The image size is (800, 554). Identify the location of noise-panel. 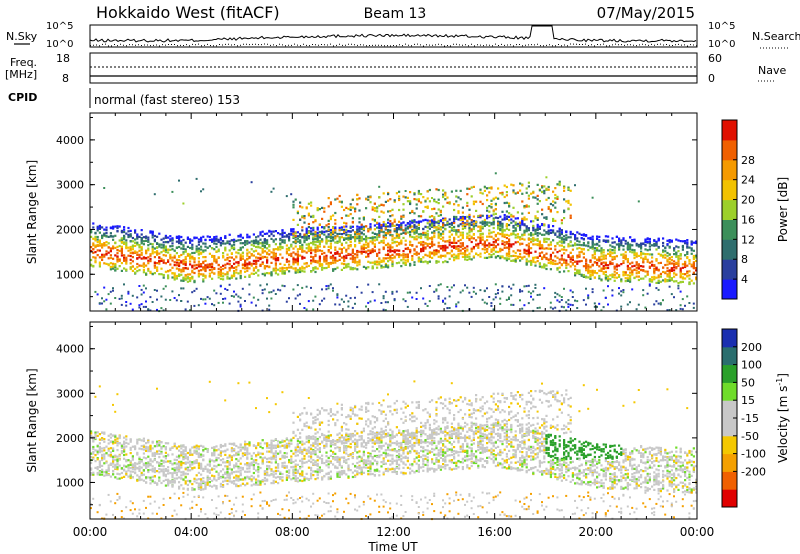
(393, 36).